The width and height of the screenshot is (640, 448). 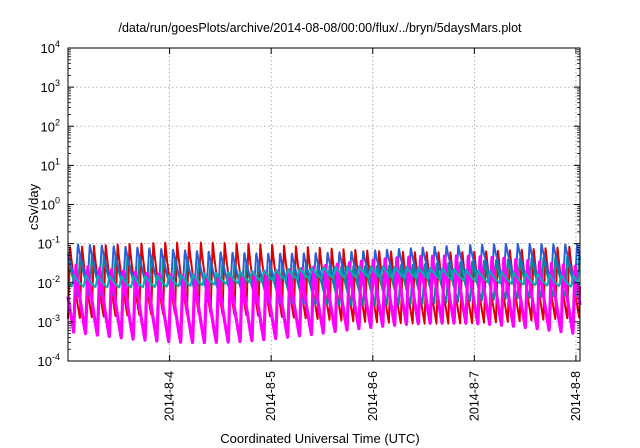 I want to click on y-tick-exponent: 4, so click(x=57, y=44).